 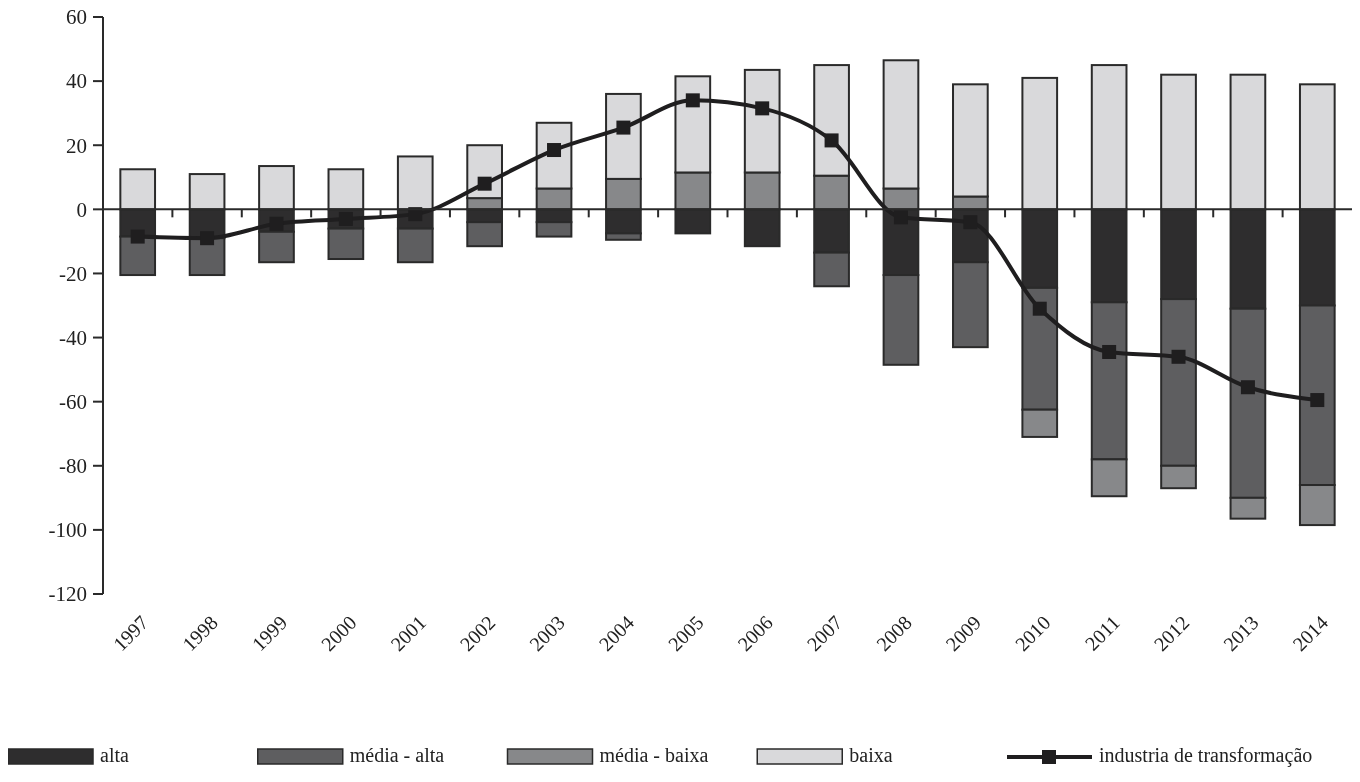 I want to click on x-tick-label: 1999, so click(x=269, y=633).